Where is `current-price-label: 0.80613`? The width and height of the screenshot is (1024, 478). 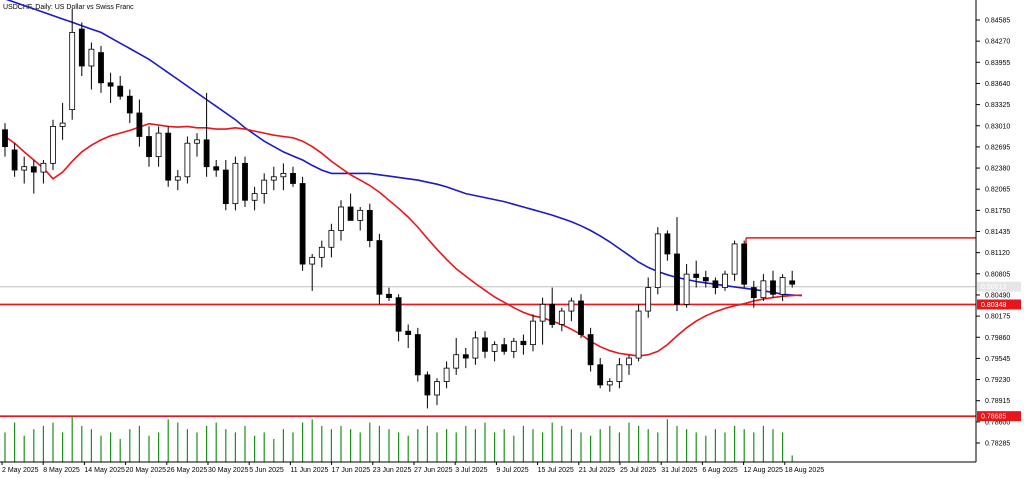
current-price-label: 0.80613 is located at coordinates (993, 287).